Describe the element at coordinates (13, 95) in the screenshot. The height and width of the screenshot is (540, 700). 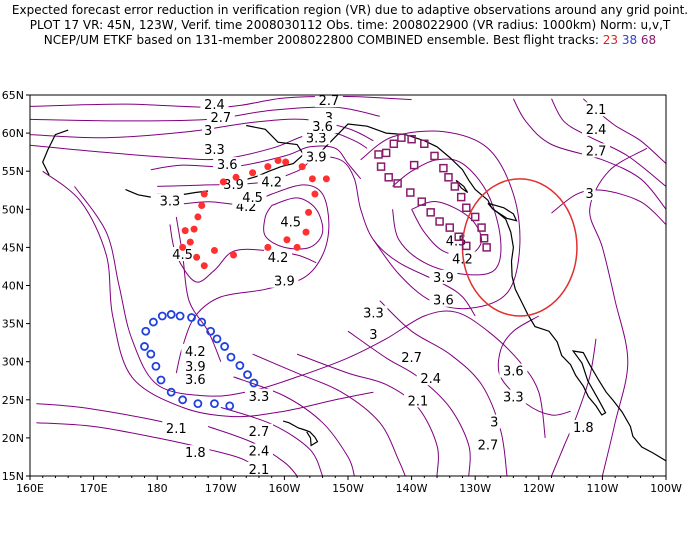
I see `y-tick-label: 65N` at that location.